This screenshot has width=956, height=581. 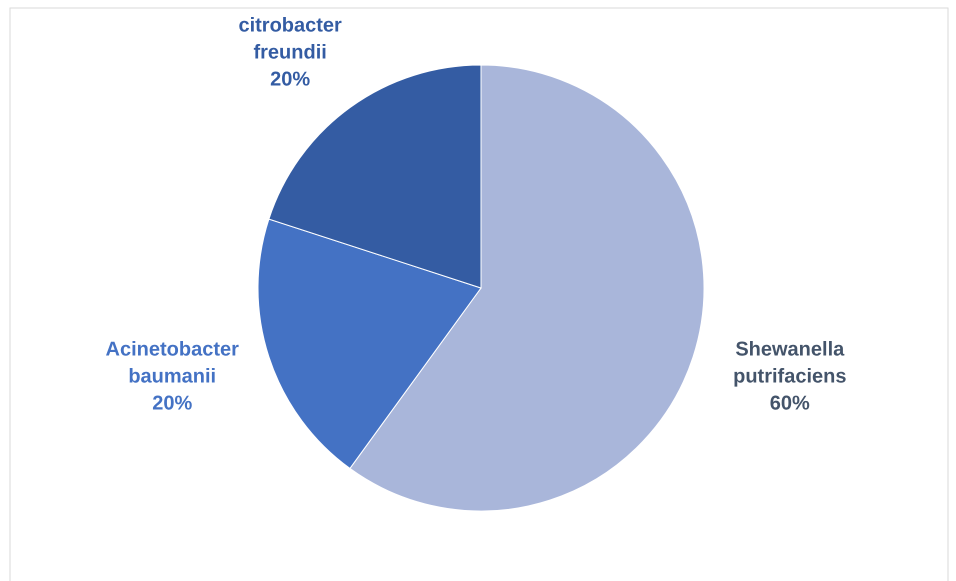 I want to click on slice-label: Acinetobacter baumanii, so click(x=173, y=363).